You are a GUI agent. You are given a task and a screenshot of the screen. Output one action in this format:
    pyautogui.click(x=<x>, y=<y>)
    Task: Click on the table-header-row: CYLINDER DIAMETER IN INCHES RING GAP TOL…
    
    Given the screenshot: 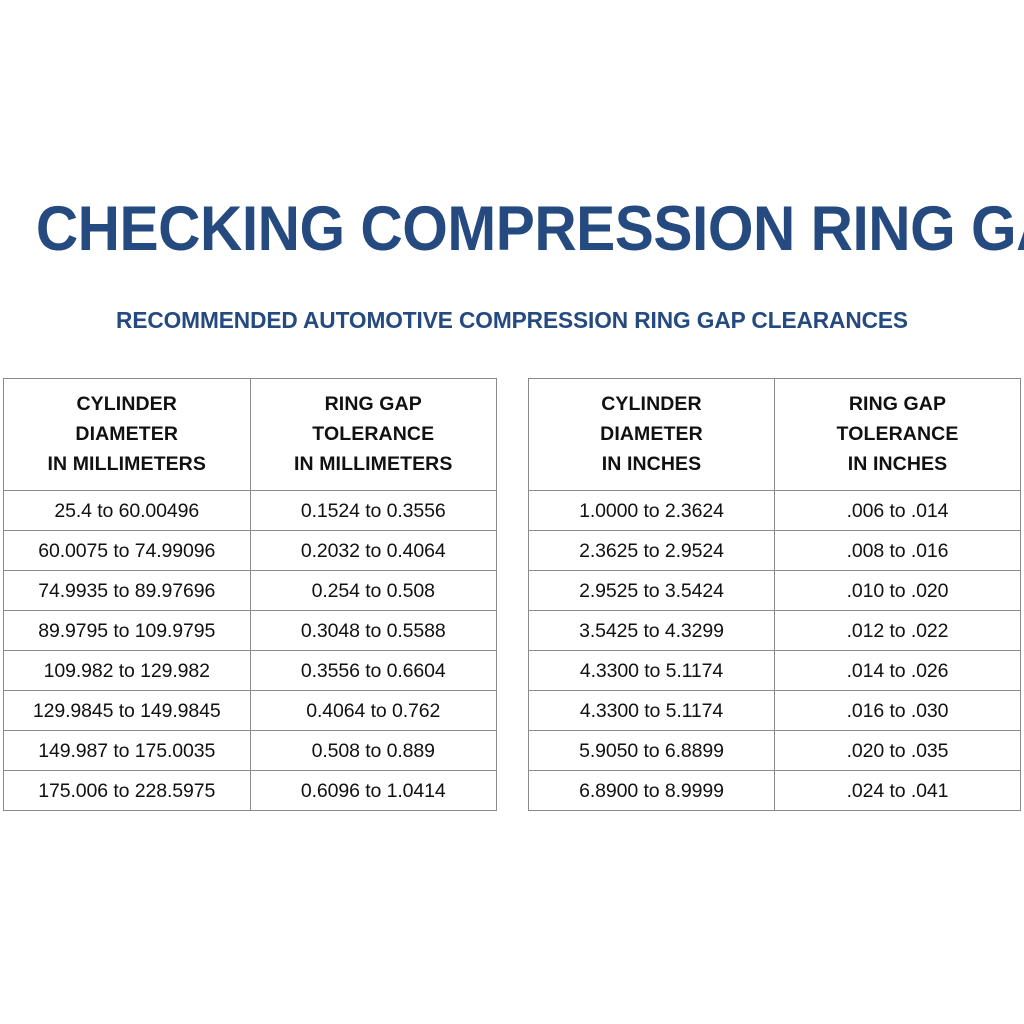 What is the action you would take?
    pyautogui.click(x=774, y=434)
    